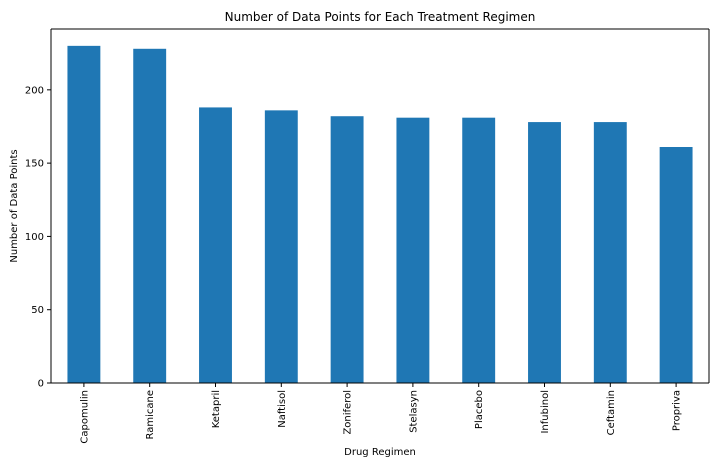 Image resolution: width=720 pixels, height=472 pixels. I want to click on x-axis-label: Drug Regimen, so click(380, 452).